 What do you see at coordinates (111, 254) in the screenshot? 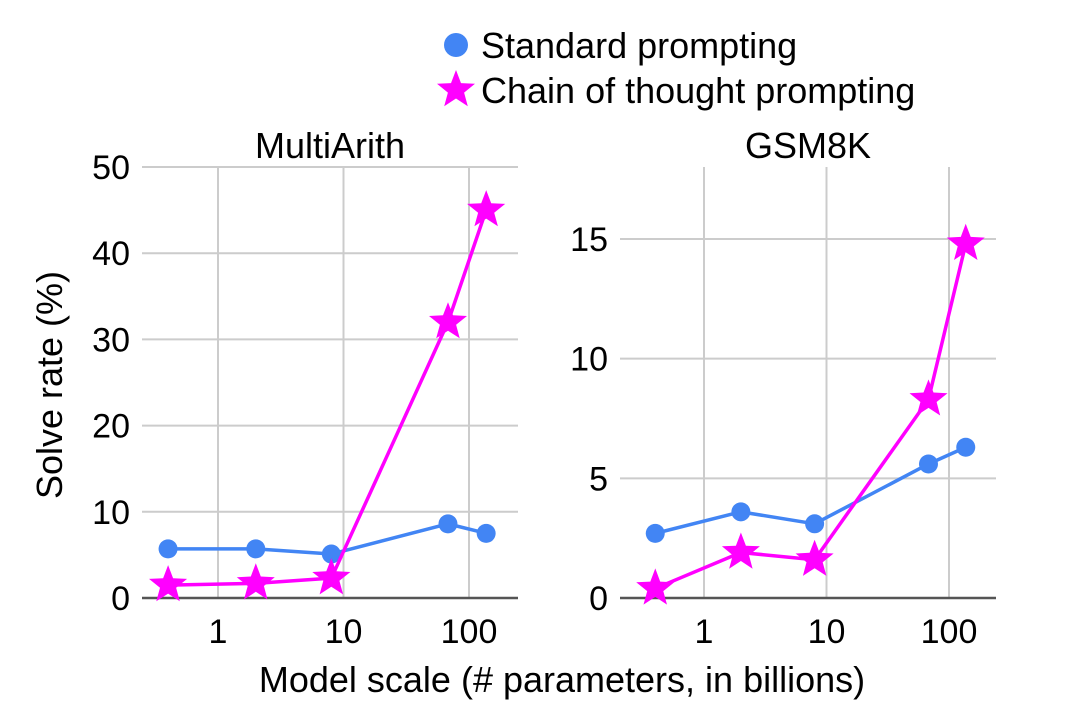
I see `y-tick-label: 40` at bounding box center [111, 254].